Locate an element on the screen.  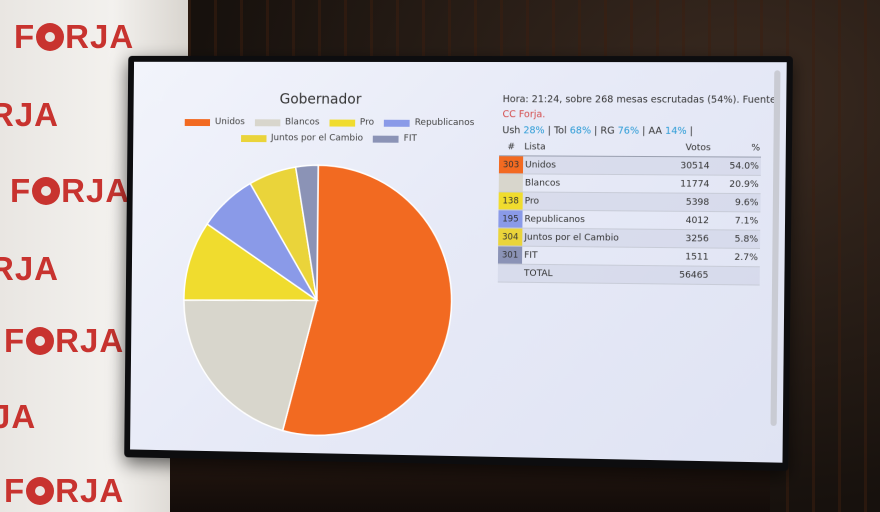
district-stat: Ush 28% is located at coordinates (523, 130).